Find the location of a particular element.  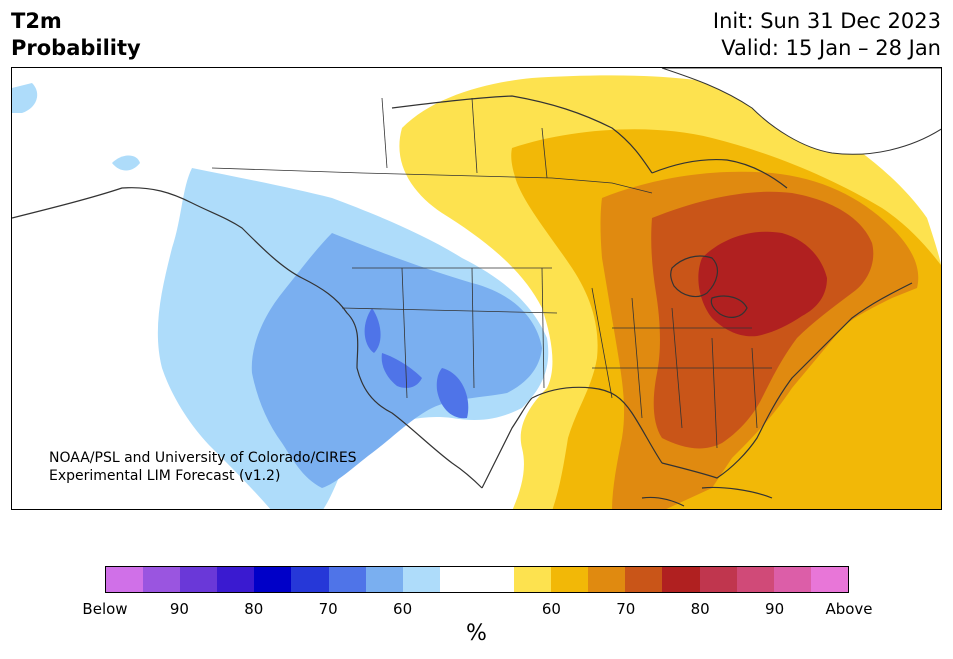

colorbar-tick-label: Below is located at coordinates (105, 609).